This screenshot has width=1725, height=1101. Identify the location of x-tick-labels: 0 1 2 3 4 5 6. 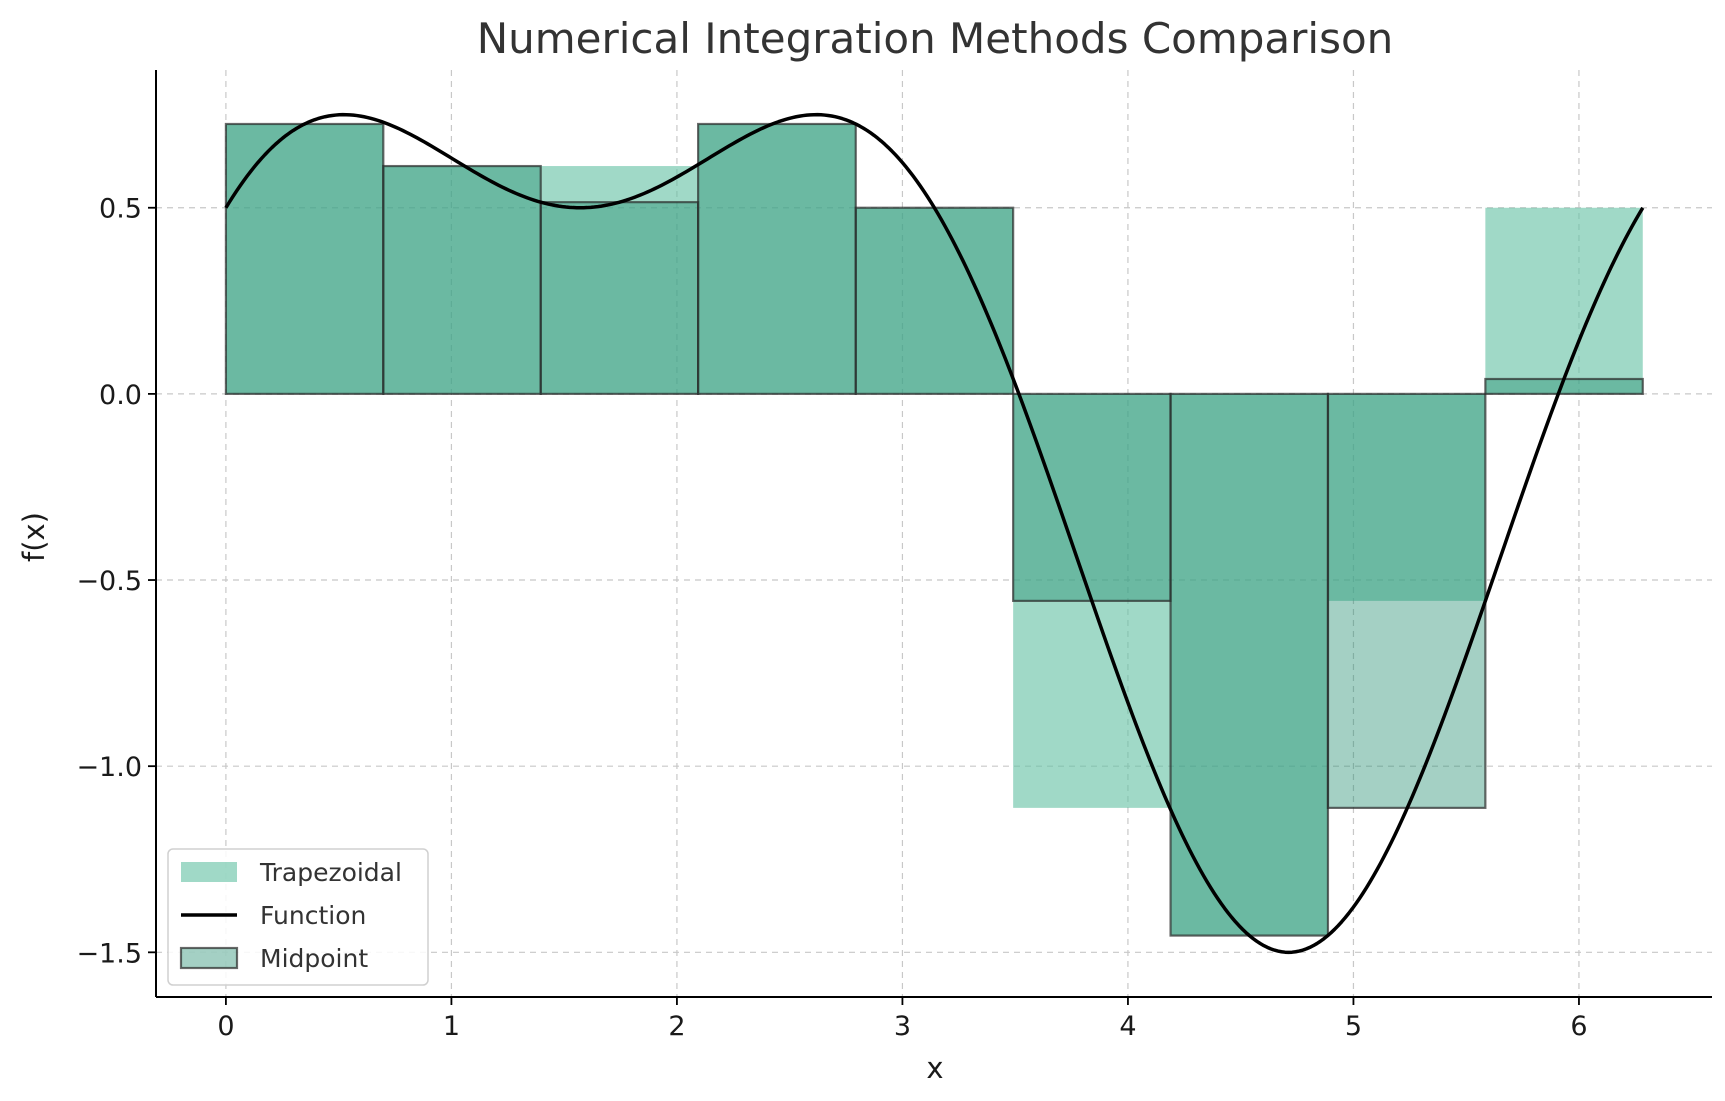
(902, 1019).